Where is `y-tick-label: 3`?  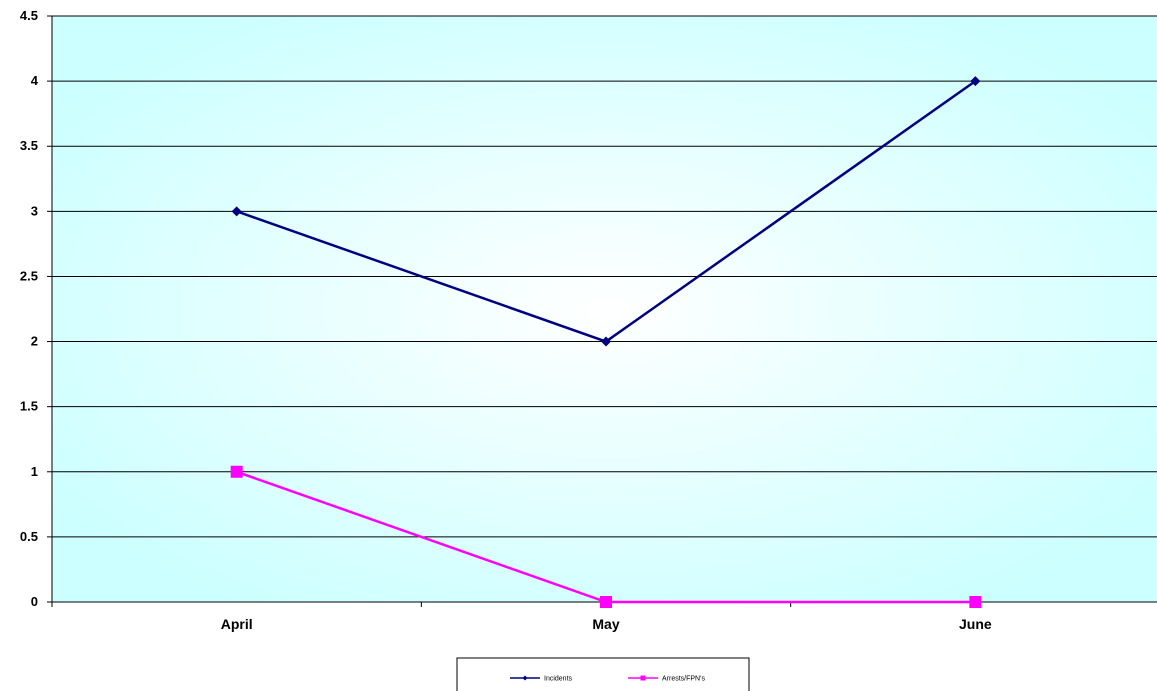 y-tick-label: 3 is located at coordinates (34, 210).